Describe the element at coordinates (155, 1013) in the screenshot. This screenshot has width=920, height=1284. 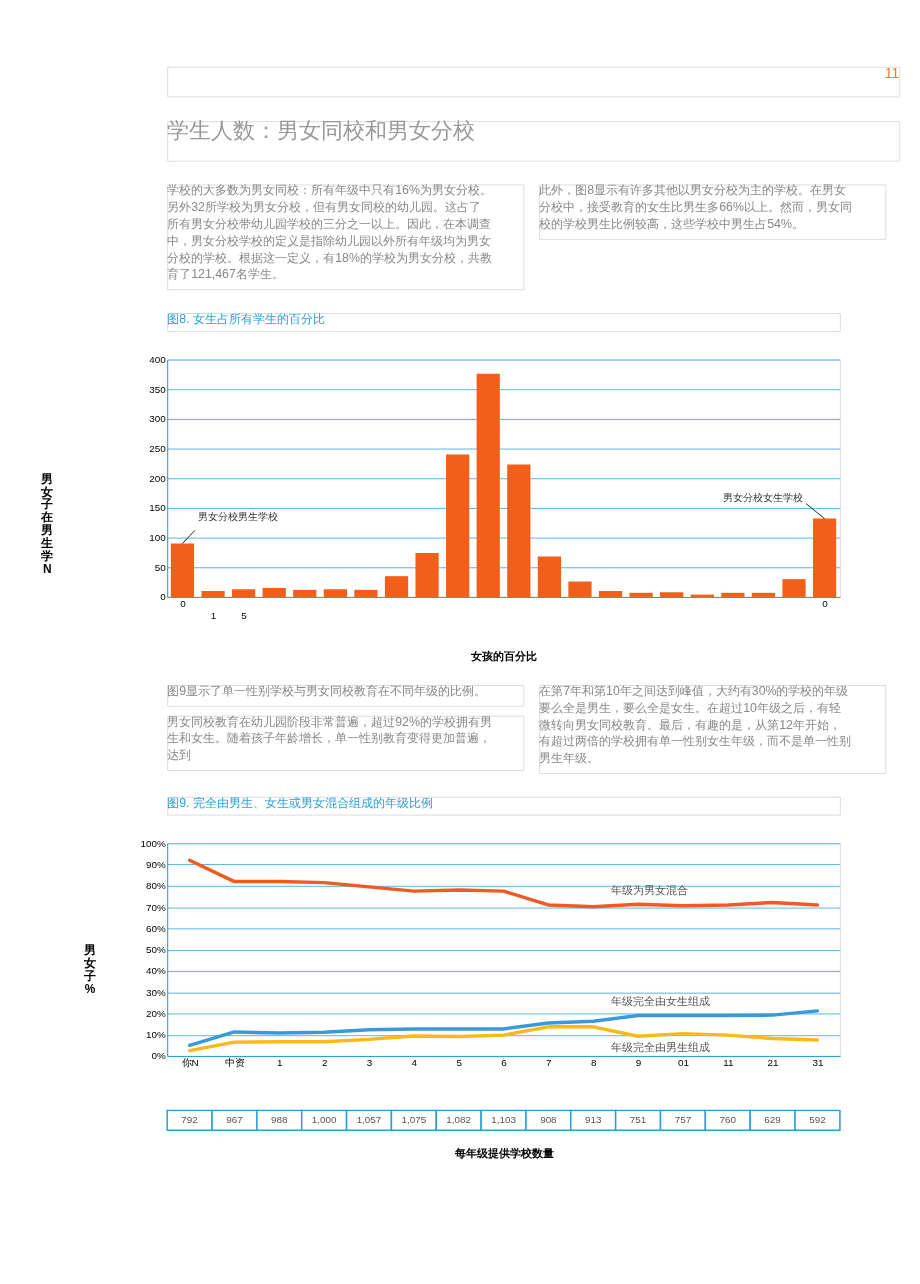
I see `y-tick-label: 20%` at that location.